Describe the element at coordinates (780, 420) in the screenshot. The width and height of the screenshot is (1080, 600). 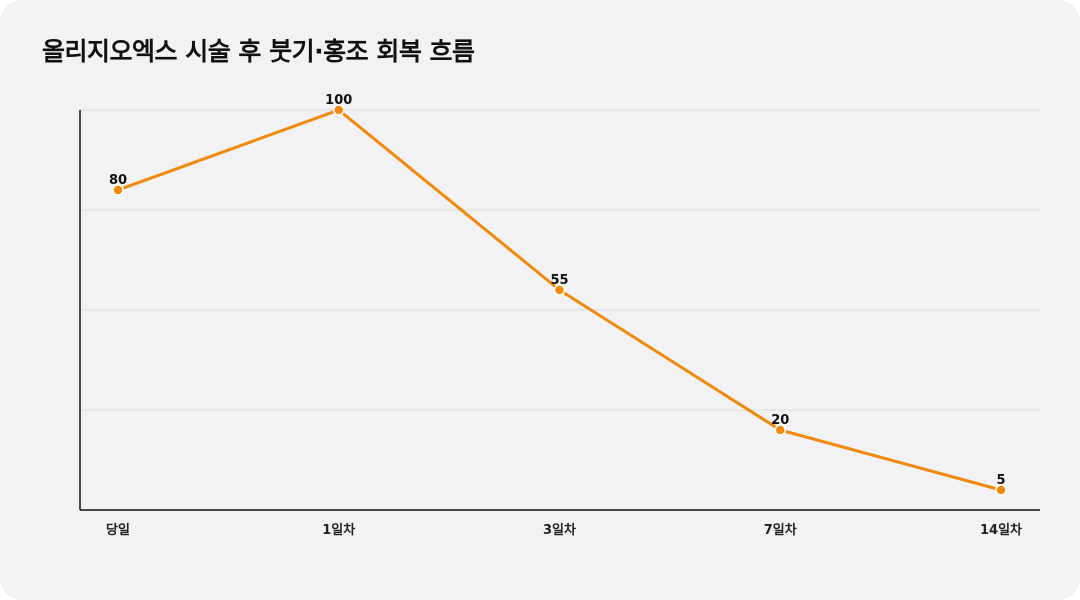
I see `data-label: 20` at that location.